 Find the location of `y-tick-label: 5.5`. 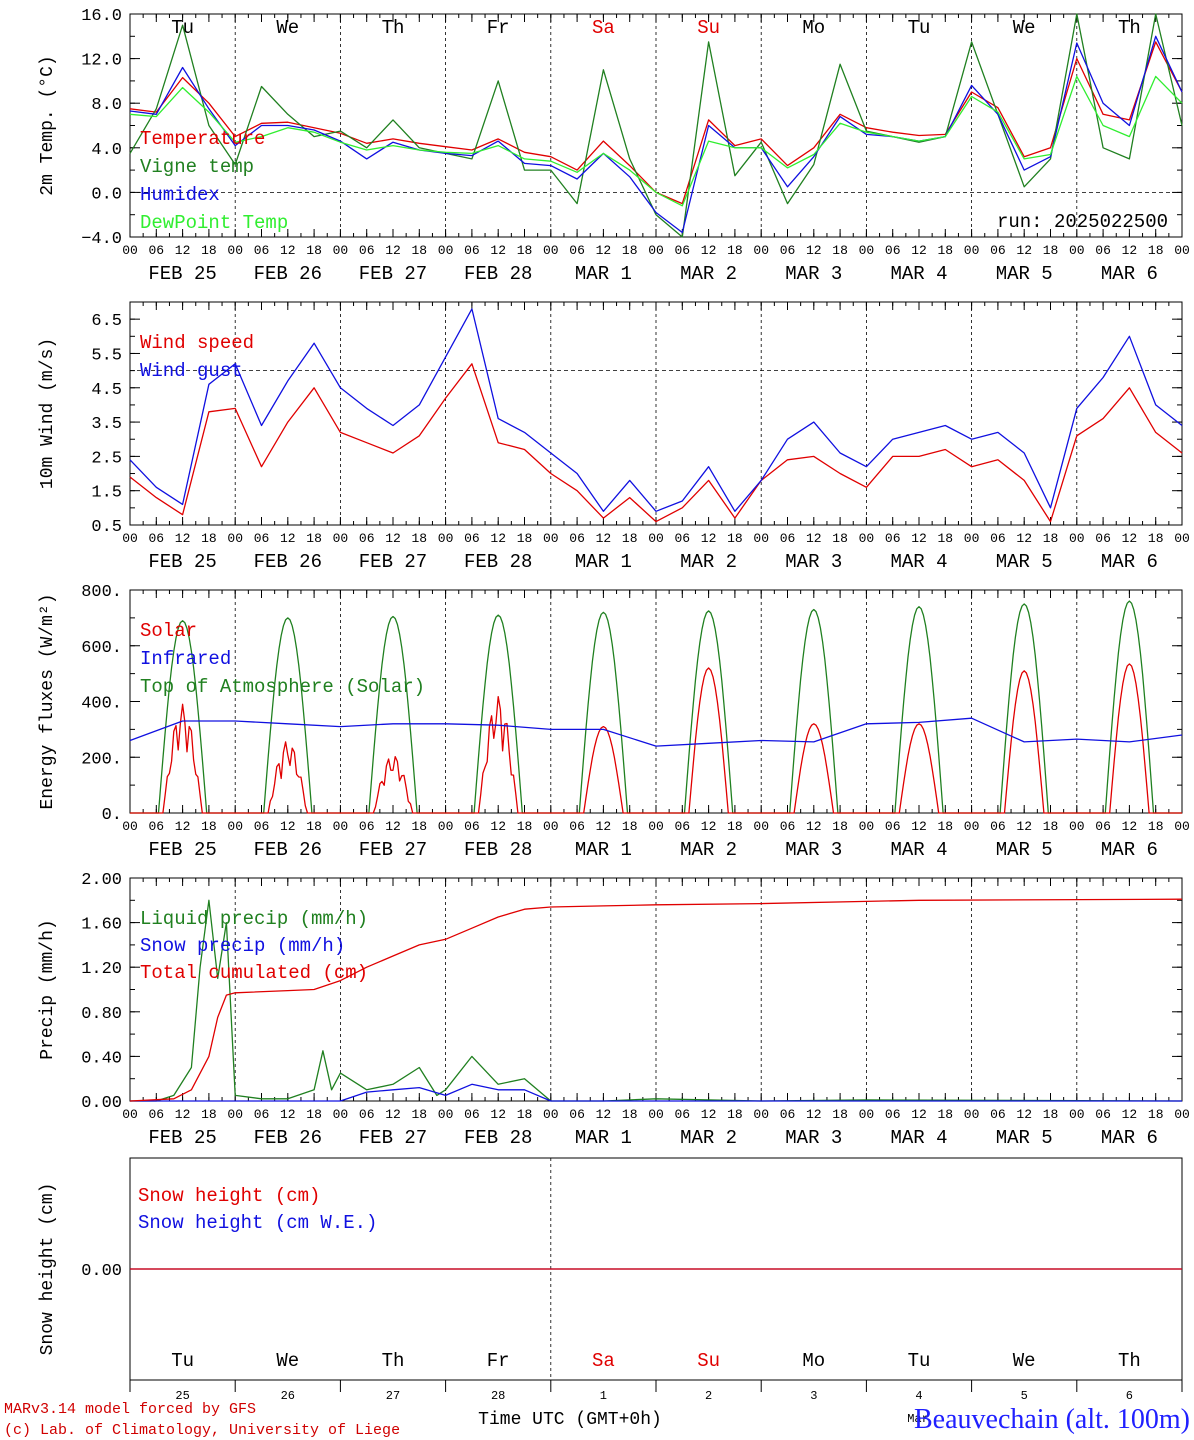

y-tick-label: 5.5 is located at coordinates (106, 355).